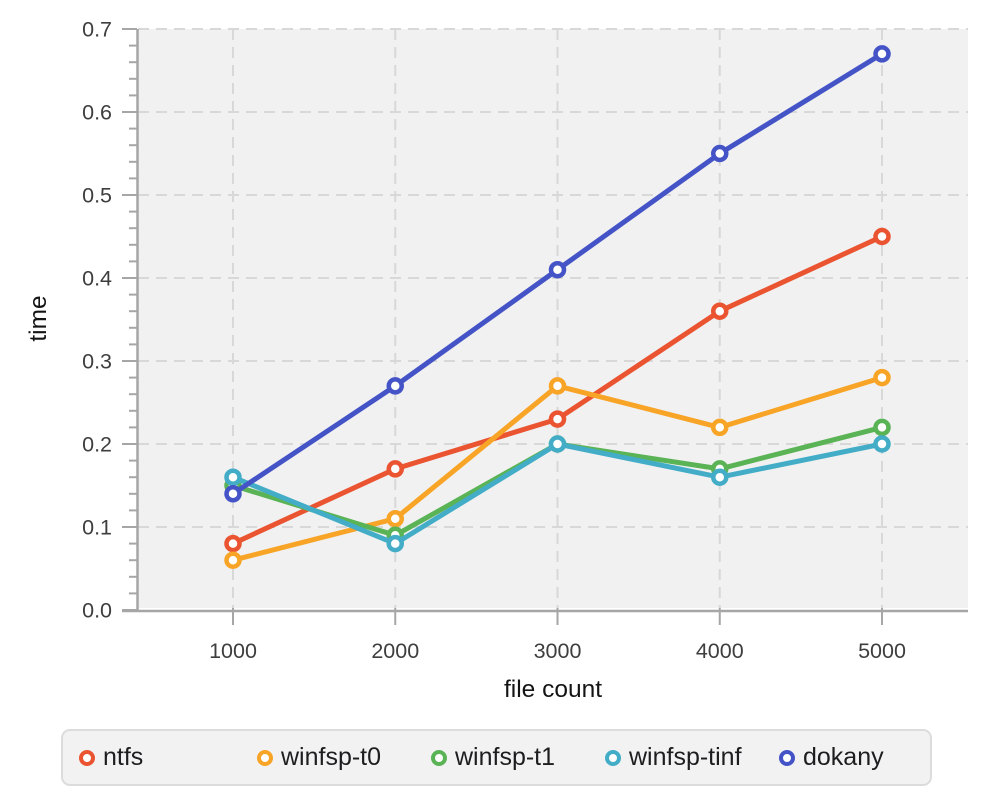 The height and width of the screenshot is (800, 1000). Describe the element at coordinates (38, 318) in the screenshot. I see `y-axis-title: time` at that location.